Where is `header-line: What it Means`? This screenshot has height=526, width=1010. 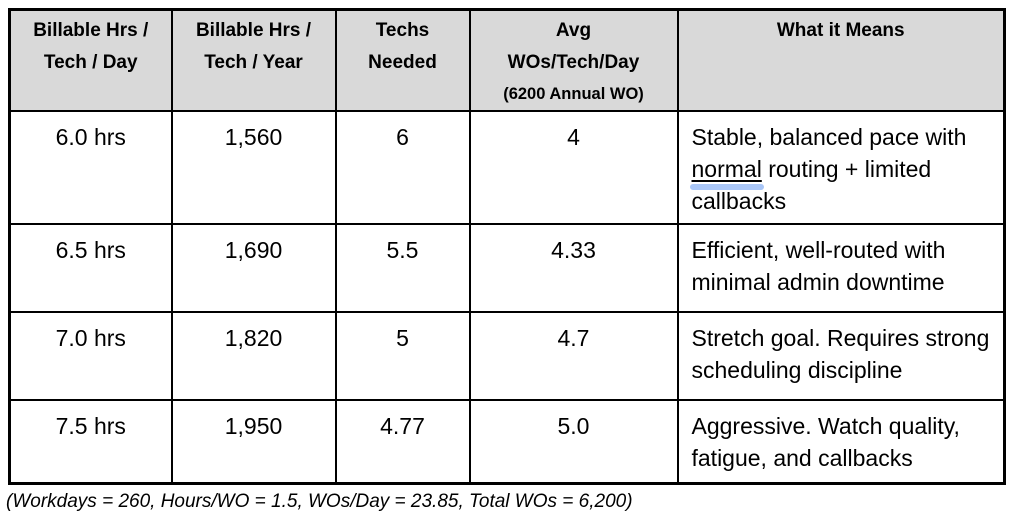 header-line: What it Means is located at coordinates (840, 30).